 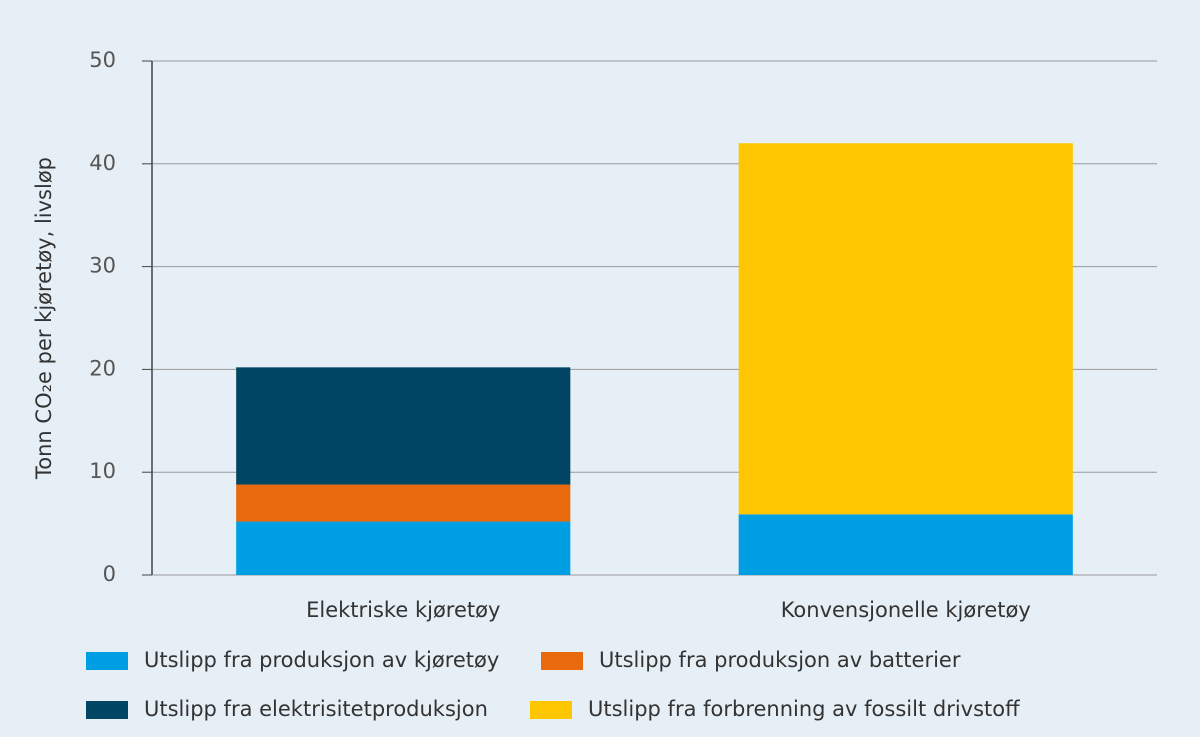 I want to click on y-tick-label: 50, so click(x=102, y=60).